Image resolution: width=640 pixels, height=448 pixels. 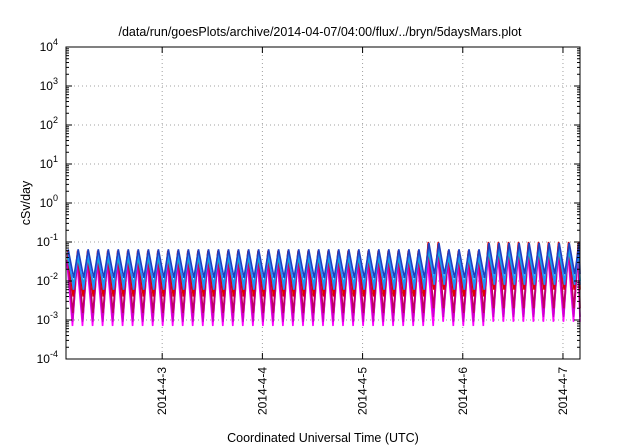 What do you see at coordinates (47, 357) in the screenshot?
I see `y-tick-label: 10⁻⁴` at bounding box center [47, 357].